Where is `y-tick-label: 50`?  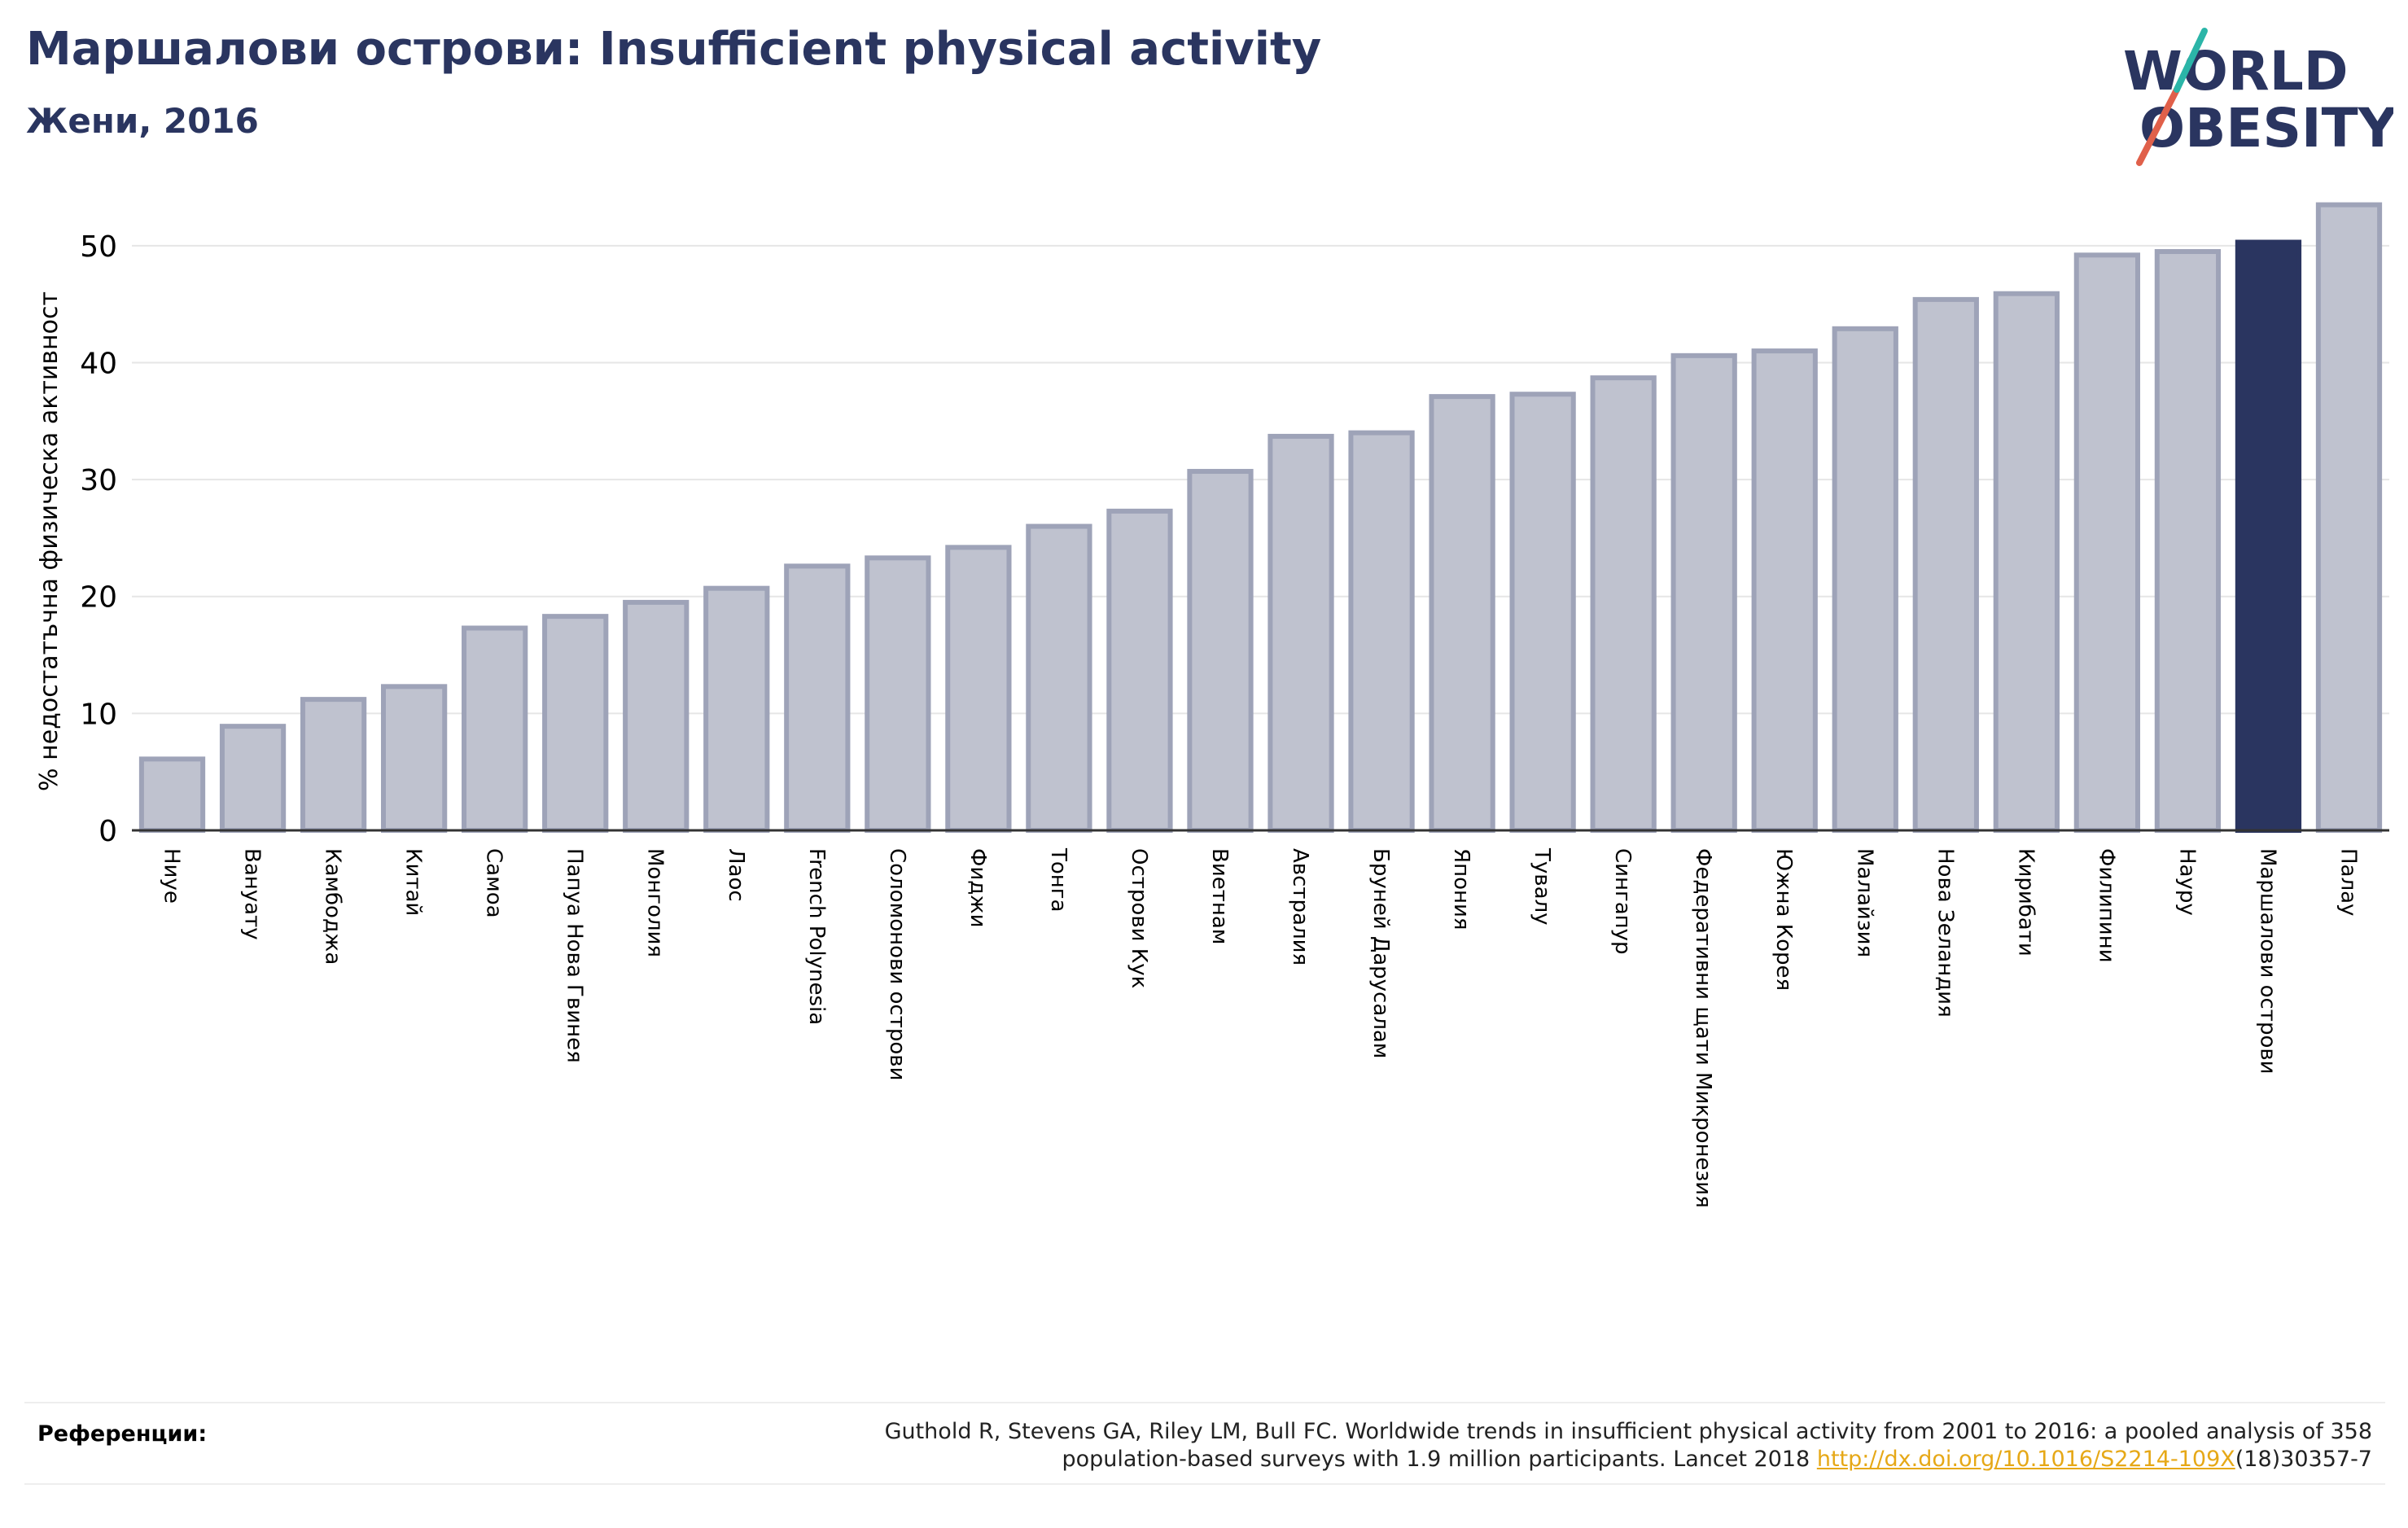 y-tick-label: 50 is located at coordinates (98, 247).